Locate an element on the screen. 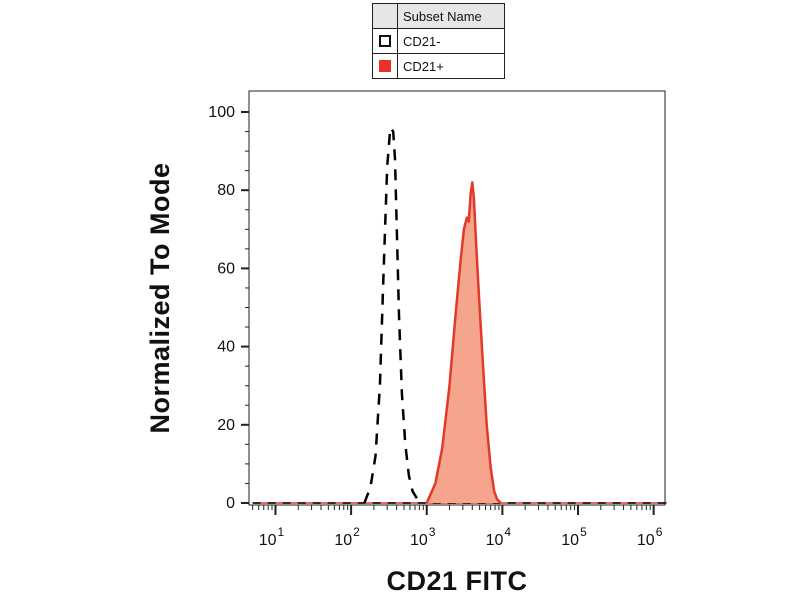  legend-entry-cd21-pos: CD21+ is located at coordinates (438, 65).